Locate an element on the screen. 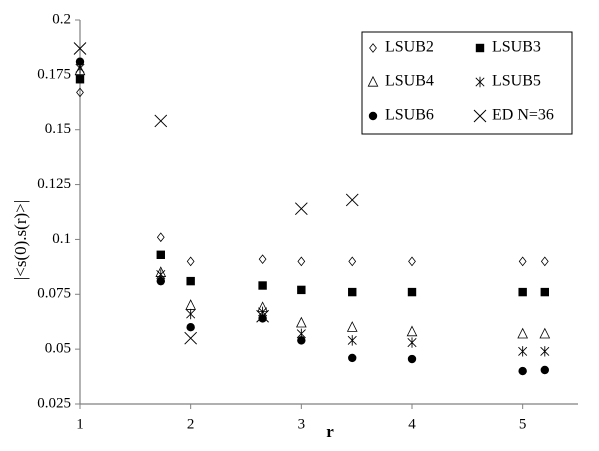 The image size is (599, 451). x-tick-label: 2 is located at coordinates (191, 424).